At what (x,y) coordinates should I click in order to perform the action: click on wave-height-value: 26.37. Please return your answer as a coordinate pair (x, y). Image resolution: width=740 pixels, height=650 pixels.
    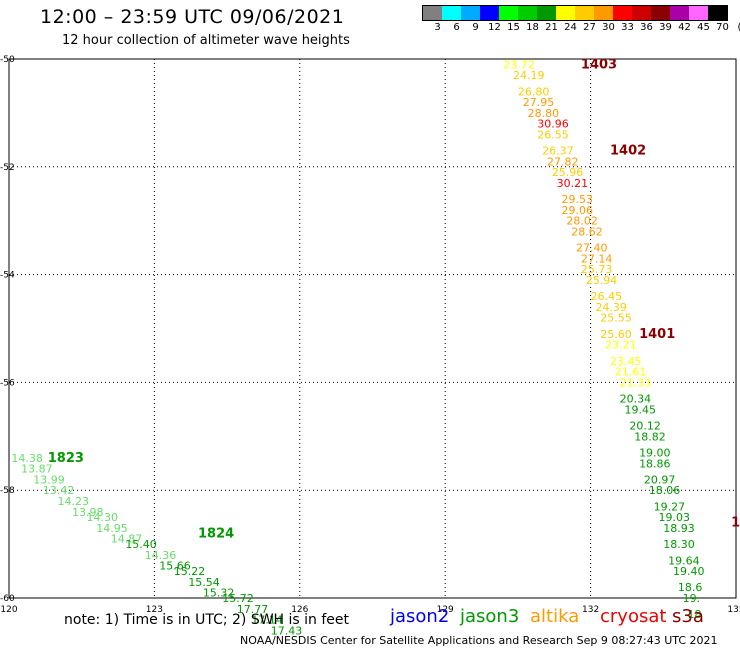
    Looking at the image, I should click on (558, 151).